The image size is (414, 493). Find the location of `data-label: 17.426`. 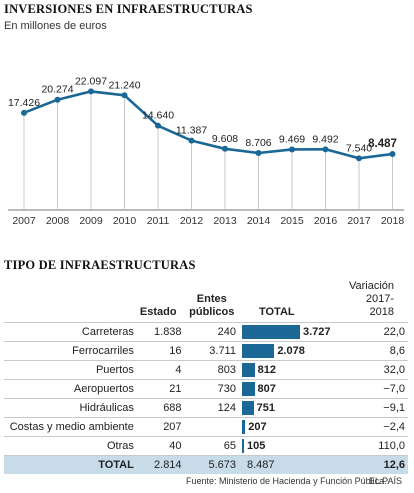

data-label: 17.426 is located at coordinates (24, 103).